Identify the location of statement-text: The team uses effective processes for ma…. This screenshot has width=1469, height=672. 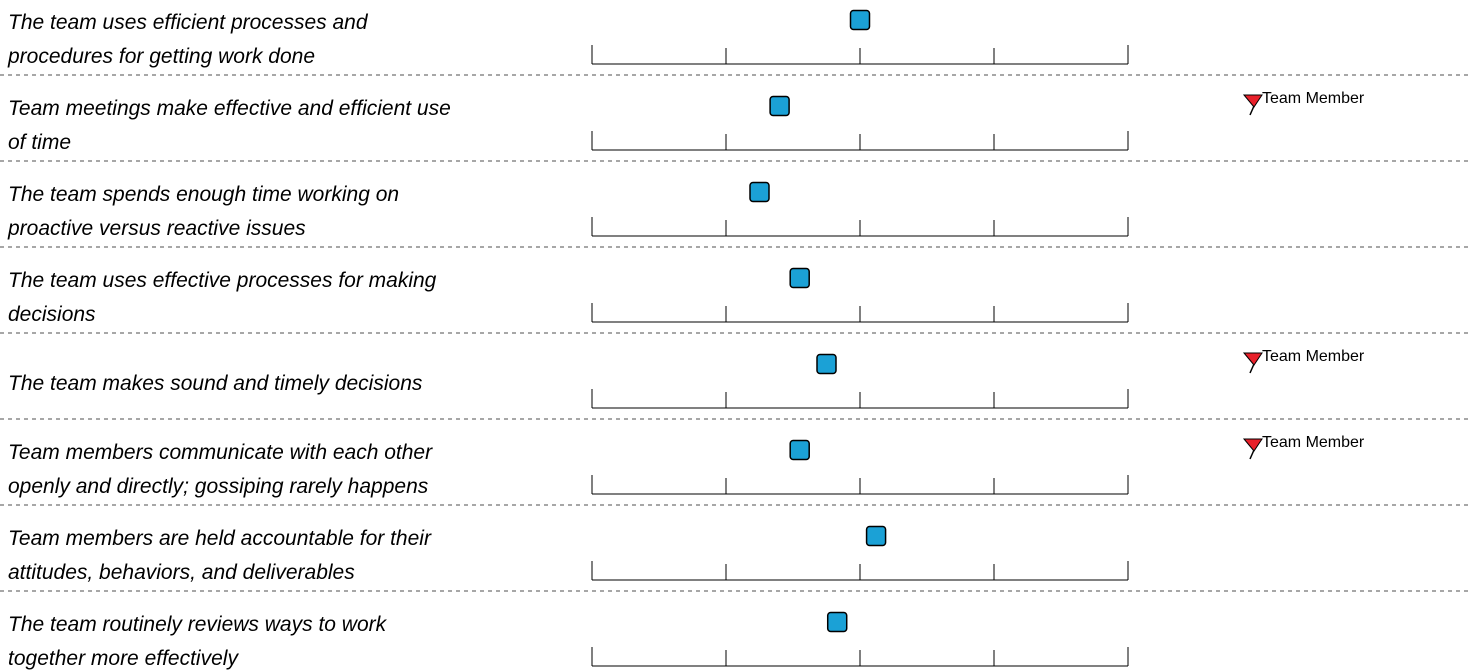
(222, 280).